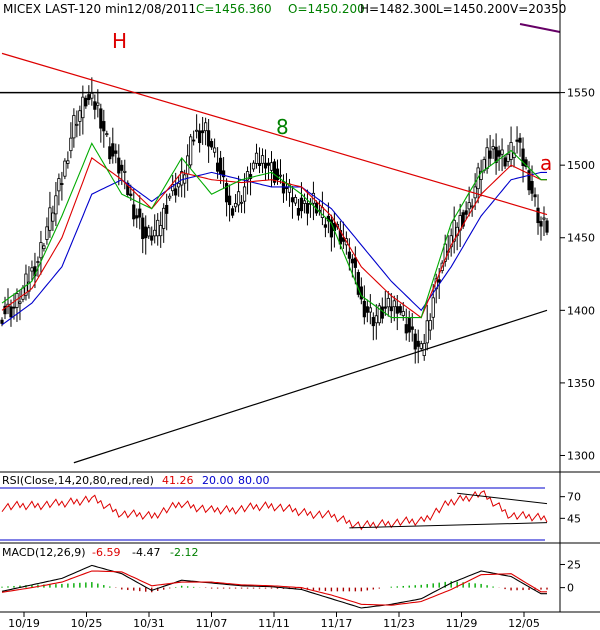 This screenshot has width=600, height=630. What do you see at coordinates (502, 498) in the screenshot?
I see `rsi-resistance-trendline` at bounding box center [502, 498].